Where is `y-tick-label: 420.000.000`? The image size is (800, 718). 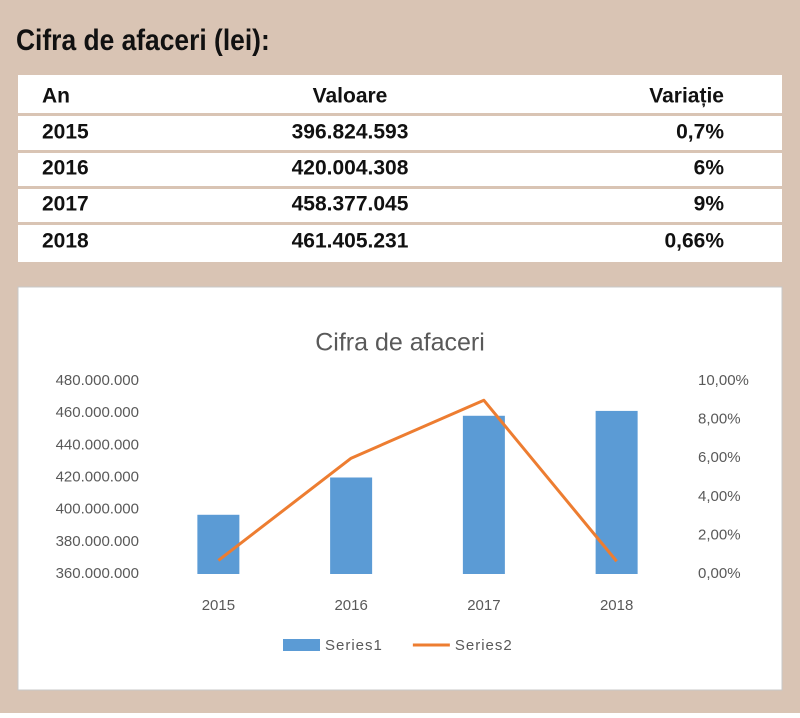
y-tick-label: 420.000.000 is located at coordinates (97, 476).